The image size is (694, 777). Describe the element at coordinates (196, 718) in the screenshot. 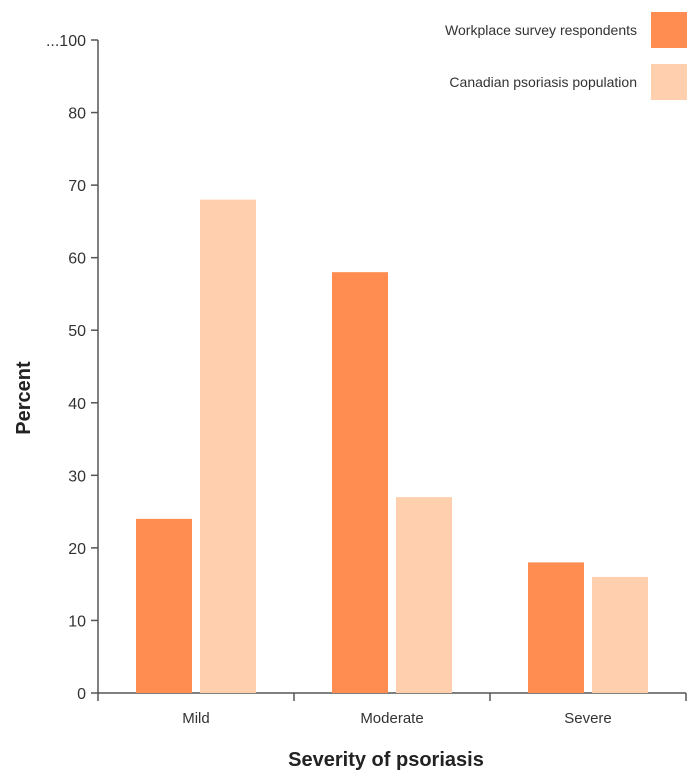

I see `x-category-label: Mild` at that location.